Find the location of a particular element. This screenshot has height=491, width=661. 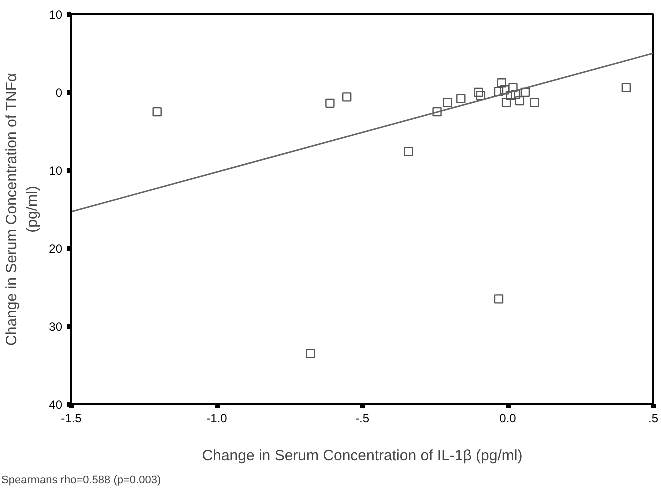

y-tick-label: 40 is located at coordinates (56, 405).